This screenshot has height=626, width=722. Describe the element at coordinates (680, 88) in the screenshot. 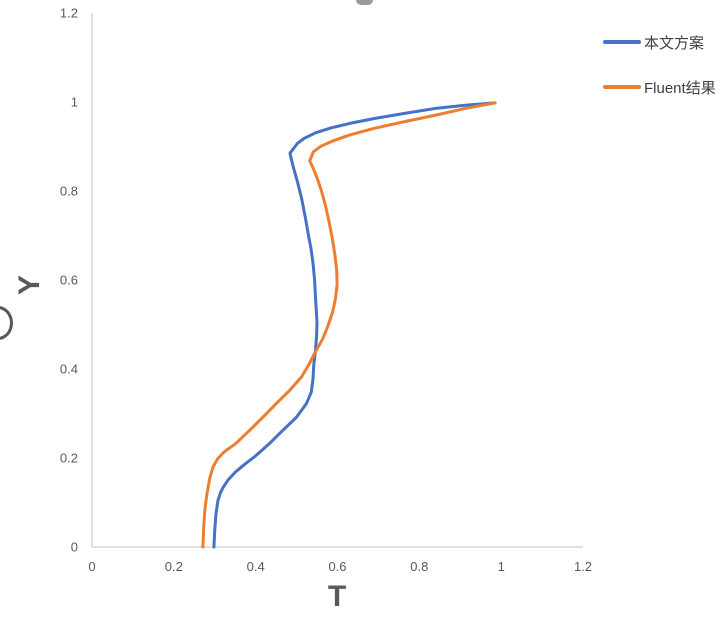

I see `legend-label: Fluent结果` at that location.